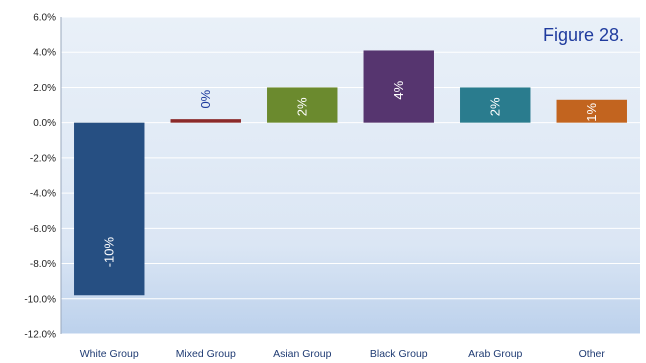 This screenshot has height=363, width=646. I want to click on y-tick-label: 2.0%, so click(44, 88).